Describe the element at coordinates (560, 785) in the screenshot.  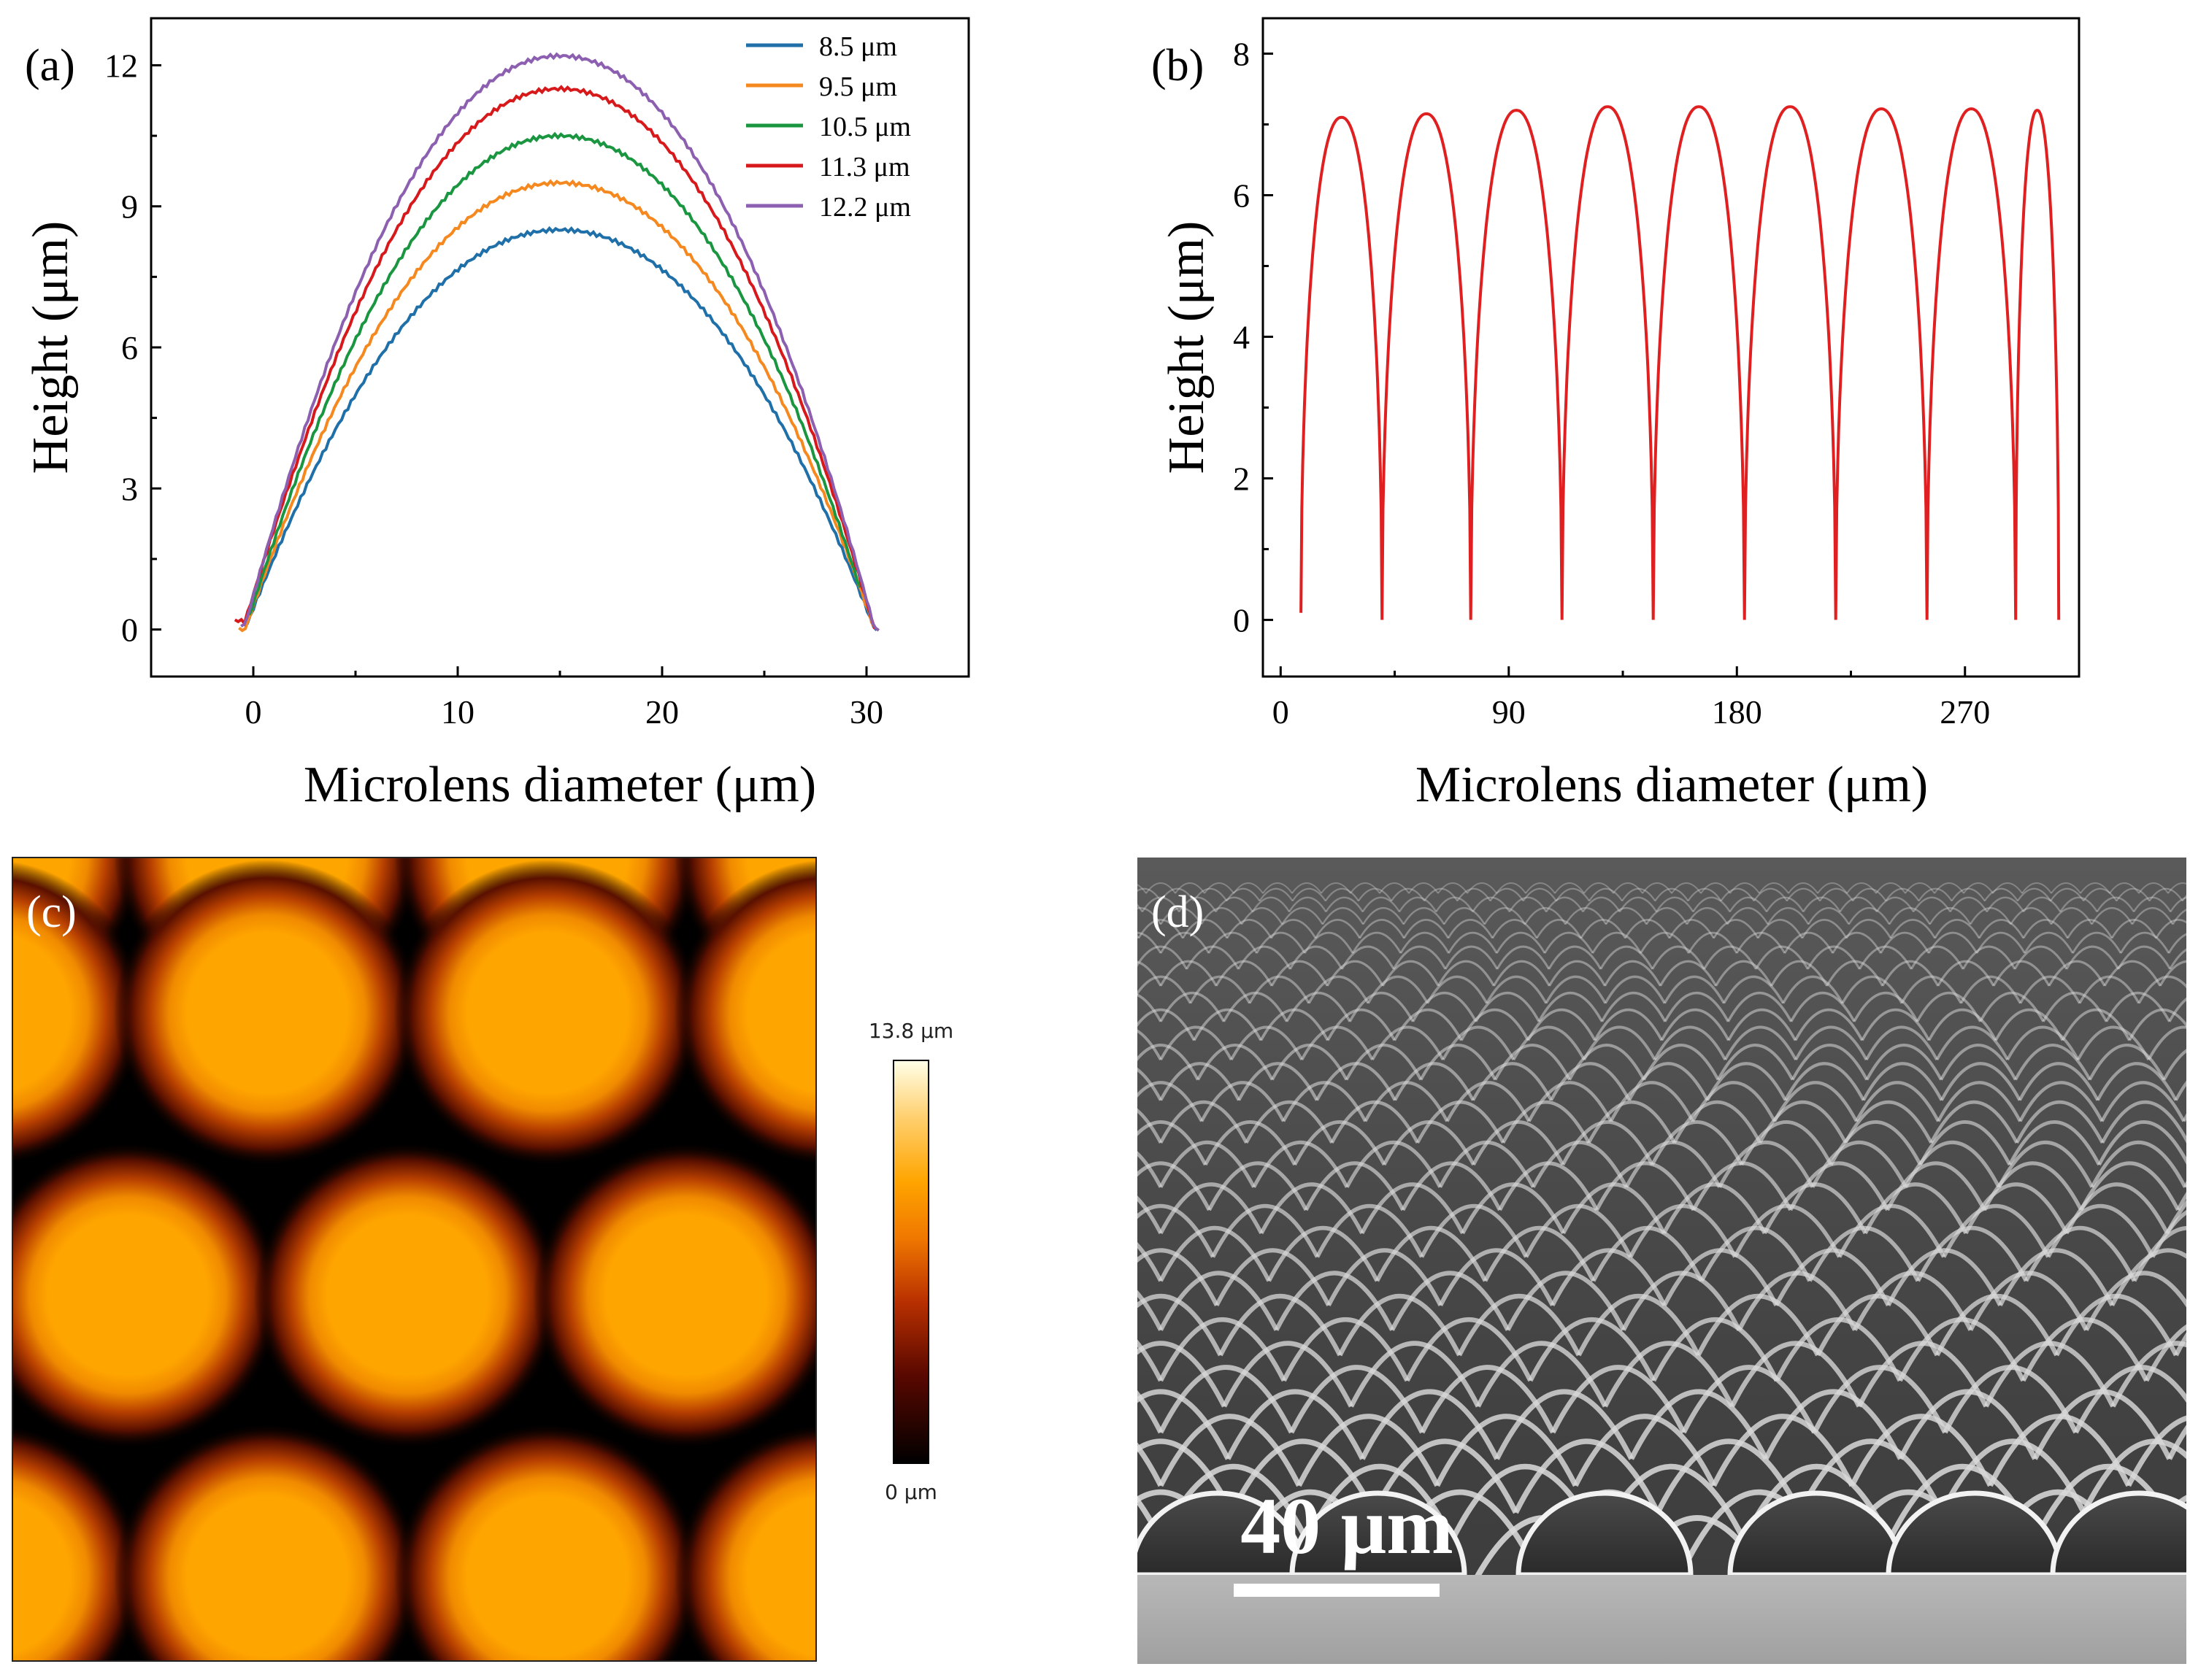
I see `panel-a-x-axis-title: Microlens diameter (μm)` at that location.